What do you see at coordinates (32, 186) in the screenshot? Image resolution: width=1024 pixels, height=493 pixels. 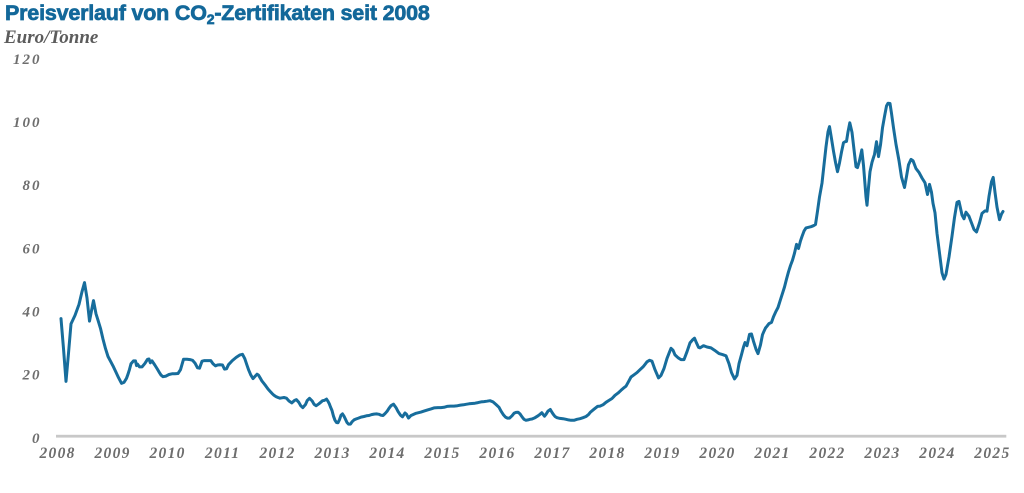 I see `svg-text: 80` at bounding box center [32, 186].